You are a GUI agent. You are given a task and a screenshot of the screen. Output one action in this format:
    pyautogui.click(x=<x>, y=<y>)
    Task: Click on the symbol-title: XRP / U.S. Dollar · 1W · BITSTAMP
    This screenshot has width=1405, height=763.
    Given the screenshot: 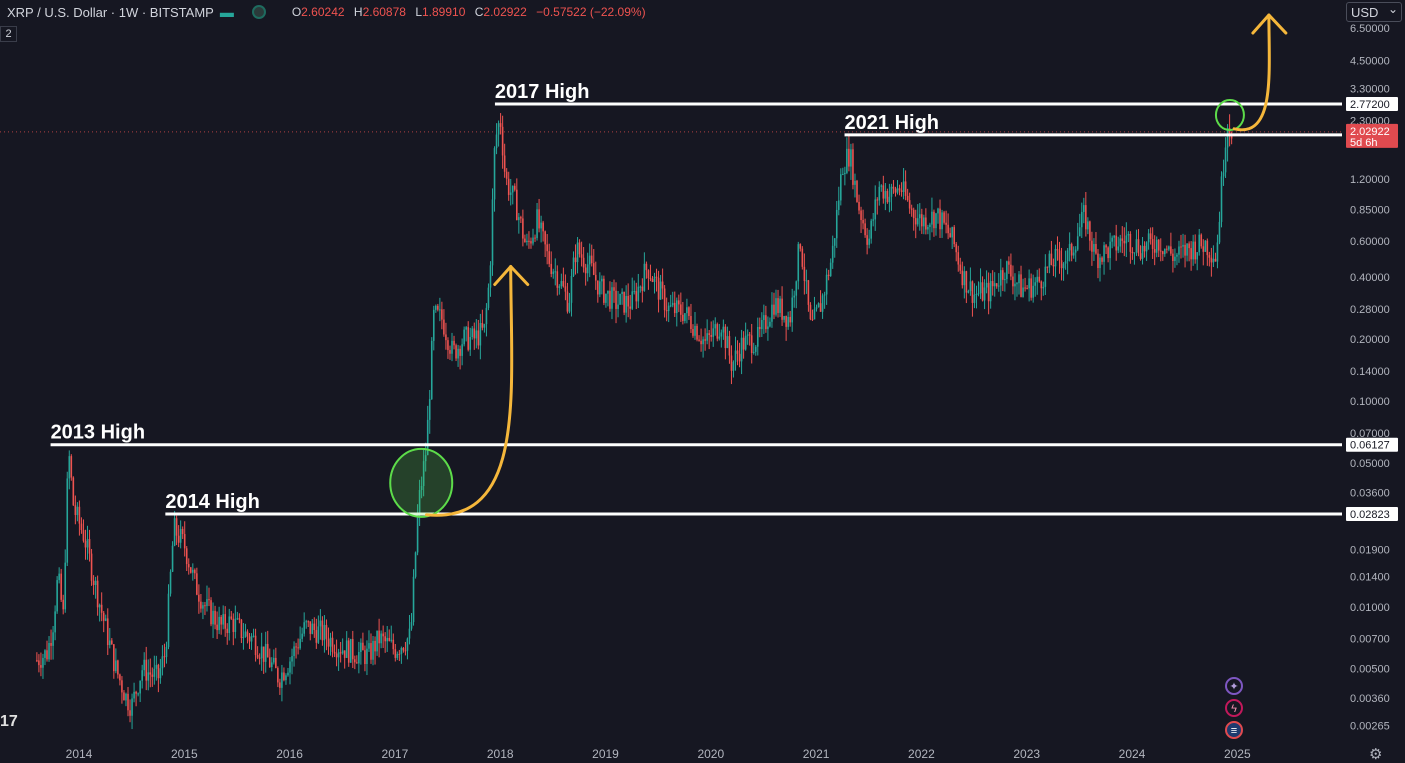 What is the action you would take?
    pyautogui.click(x=110, y=12)
    